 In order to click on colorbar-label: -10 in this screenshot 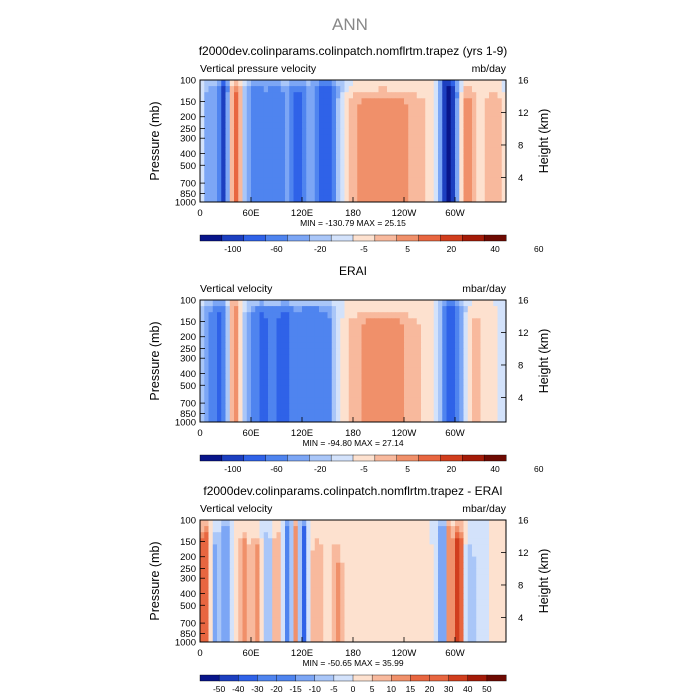, I will do `click(315, 689)`.